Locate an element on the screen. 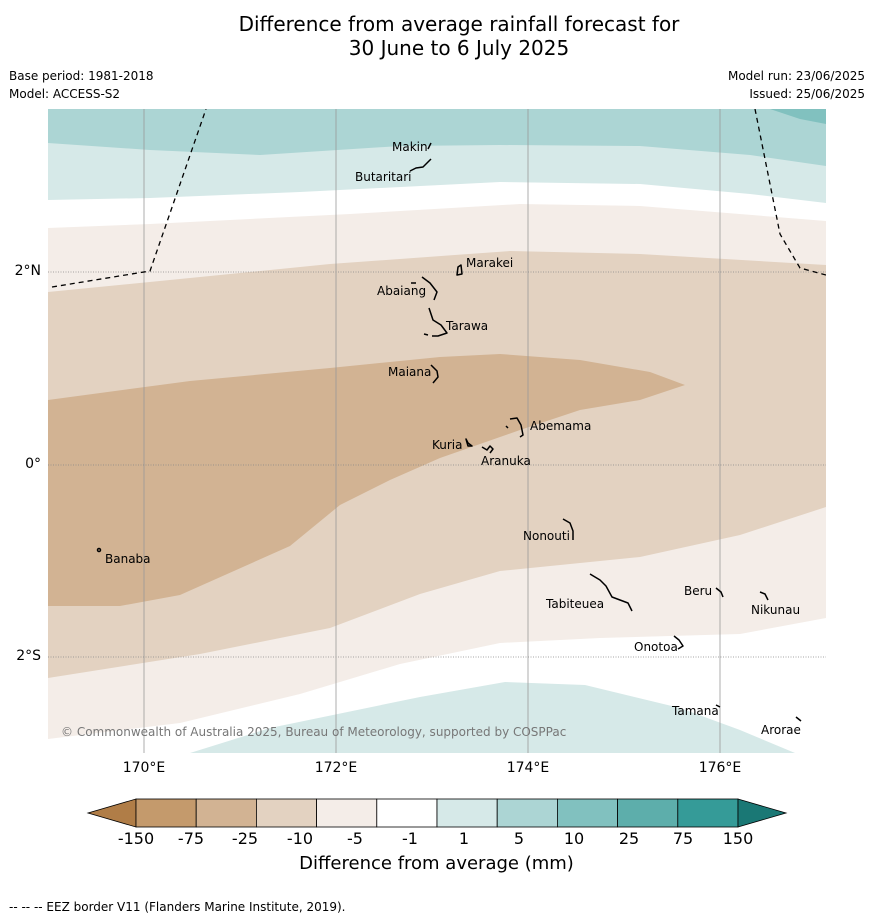 The image size is (873, 919). island-label-tamana: Tamana is located at coordinates (695, 711).